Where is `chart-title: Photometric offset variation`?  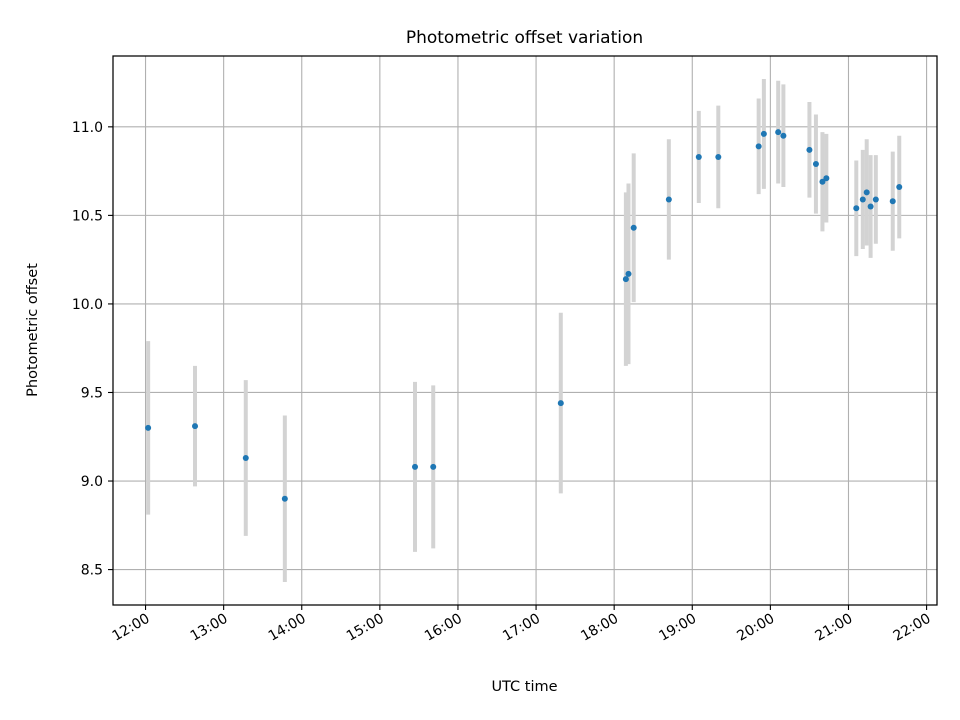 chart-title: Photometric offset variation is located at coordinates (524, 38).